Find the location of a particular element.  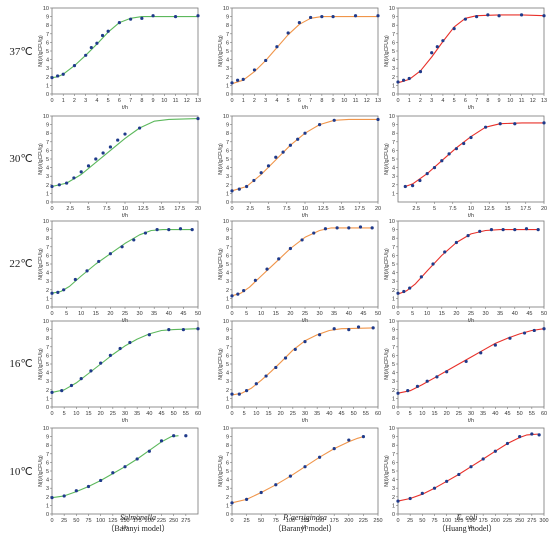

x-tick-label: 13 is located at coordinates (198, 101).